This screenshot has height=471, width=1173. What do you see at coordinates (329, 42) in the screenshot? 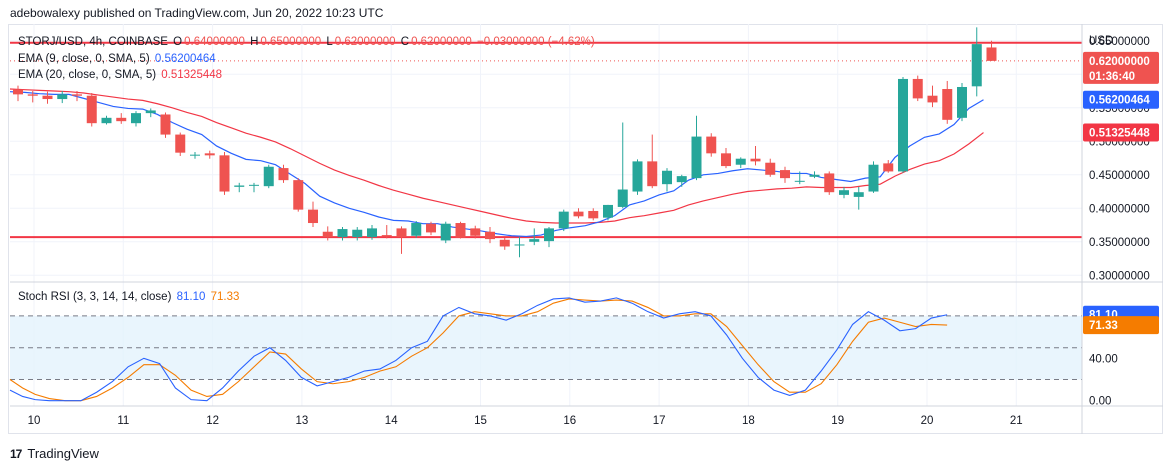
I see `legend-low-label: L` at bounding box center [329, 42].